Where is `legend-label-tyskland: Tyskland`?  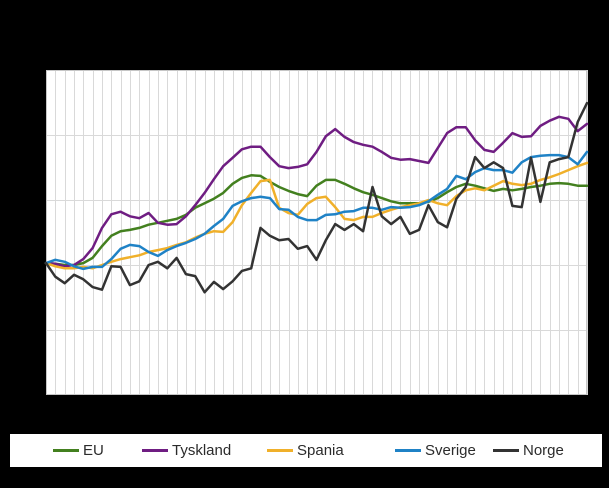
legend-label-tyskland: Tyskland is located at coordinates (202, 450).